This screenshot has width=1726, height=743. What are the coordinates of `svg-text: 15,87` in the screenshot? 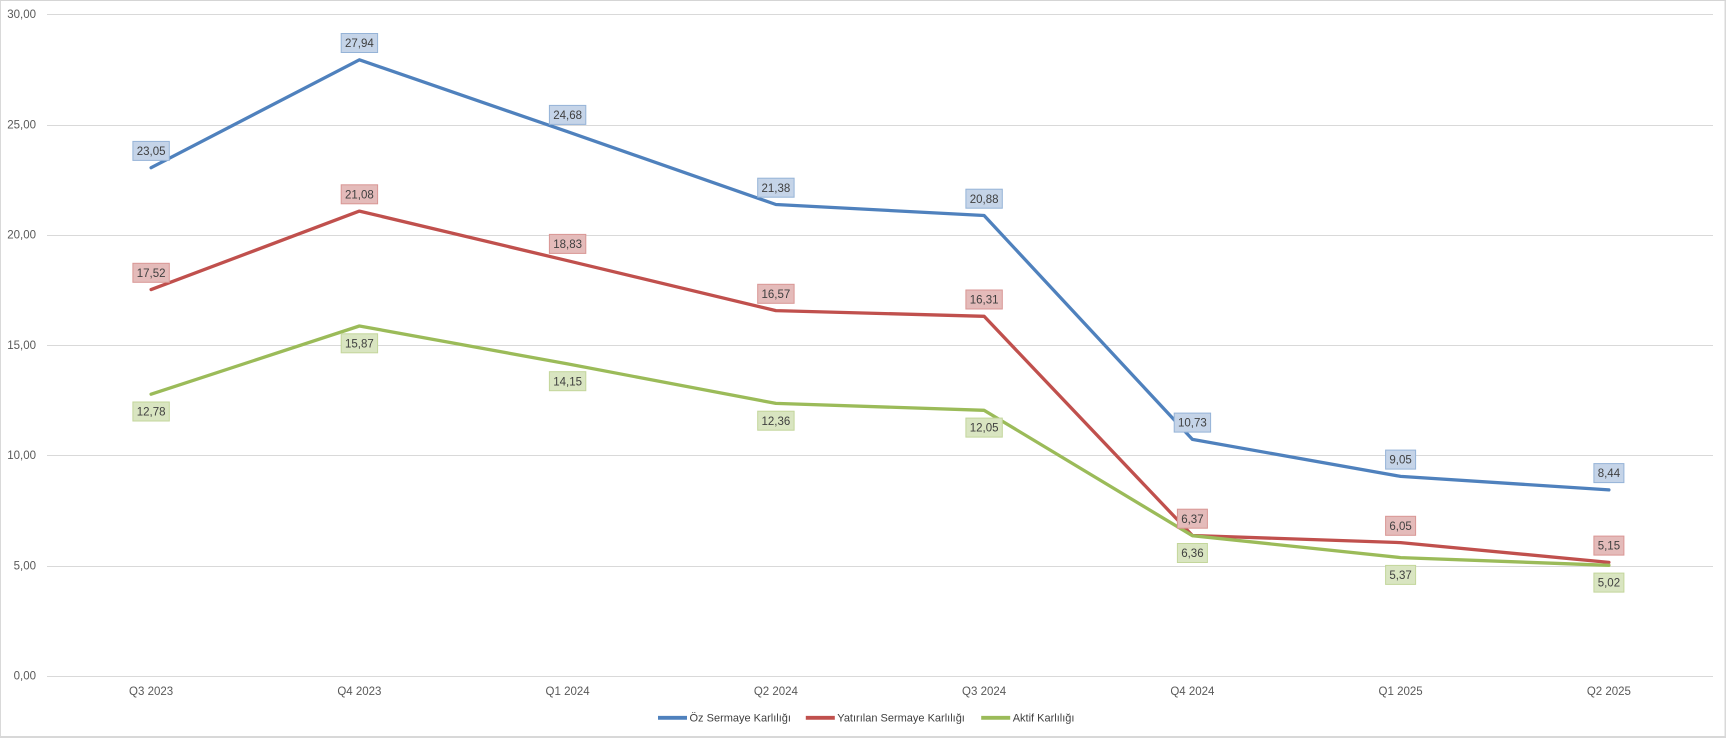 It's located at (359, 344).